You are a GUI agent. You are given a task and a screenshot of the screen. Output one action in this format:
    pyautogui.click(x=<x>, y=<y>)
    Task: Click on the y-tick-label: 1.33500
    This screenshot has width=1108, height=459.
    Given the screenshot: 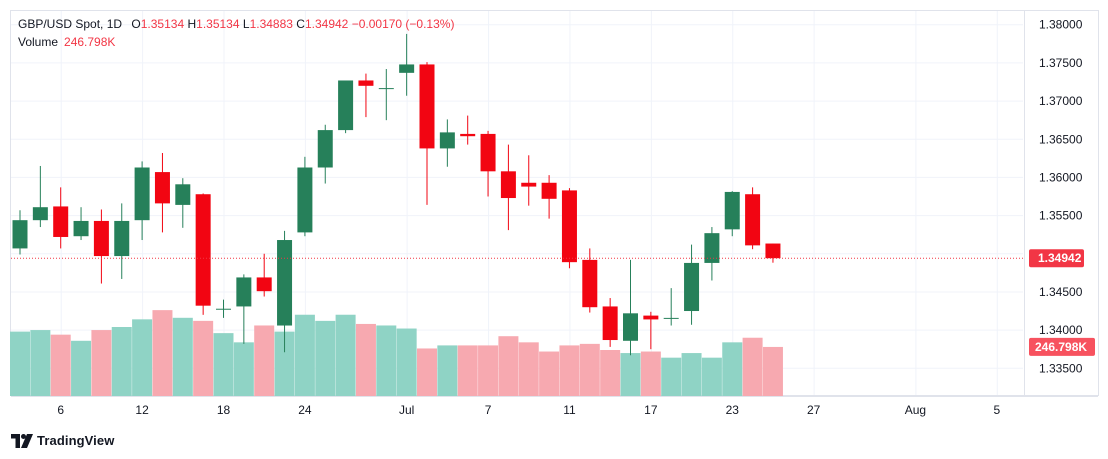 What is the action you would take?
    pyautogui.click(x=1061, y=368)
    